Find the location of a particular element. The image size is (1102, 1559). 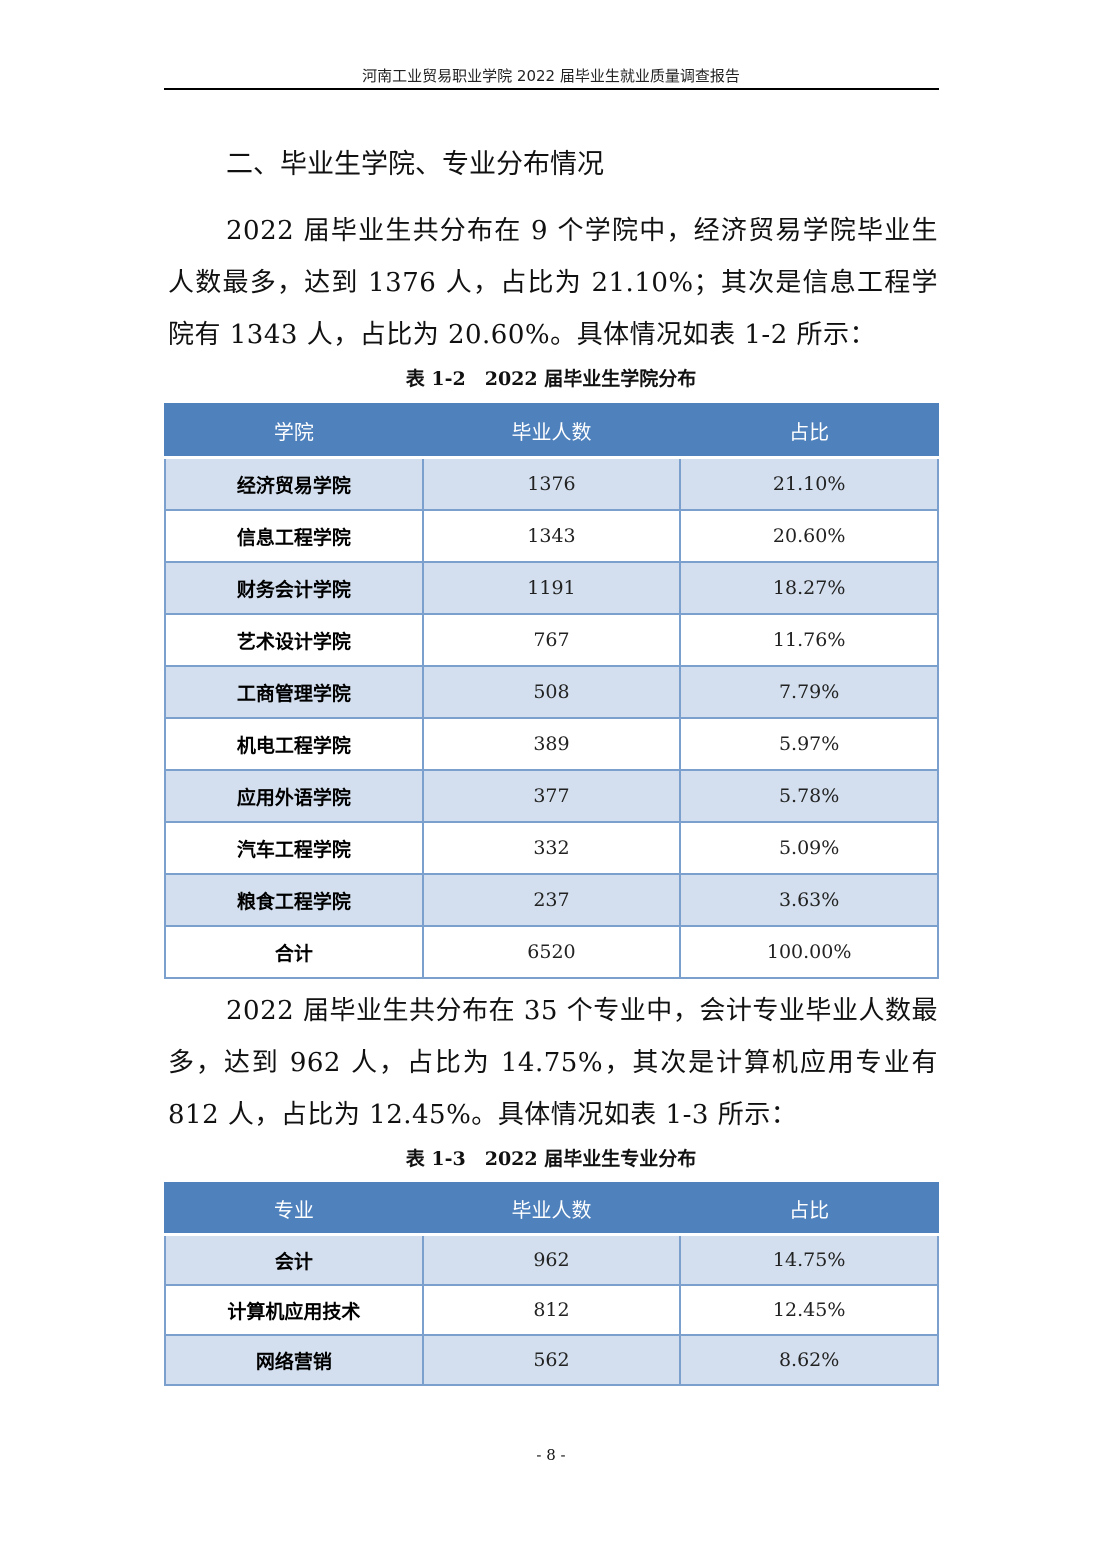

table-row: 信息工程学院 1343 20.60% is located at coordinates (551, 536).